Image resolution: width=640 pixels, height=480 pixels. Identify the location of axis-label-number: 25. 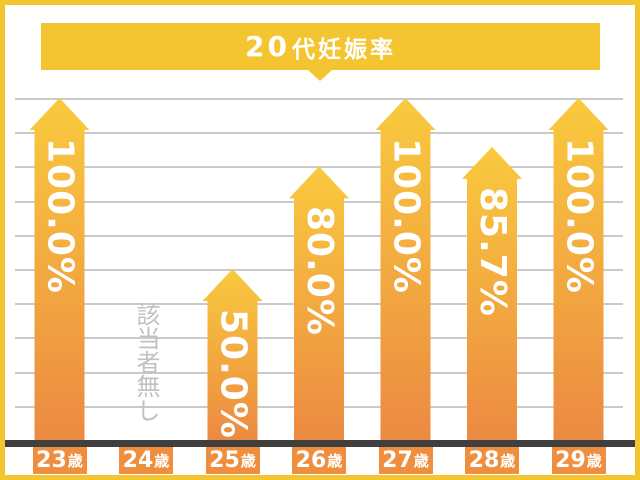
(224, 460).